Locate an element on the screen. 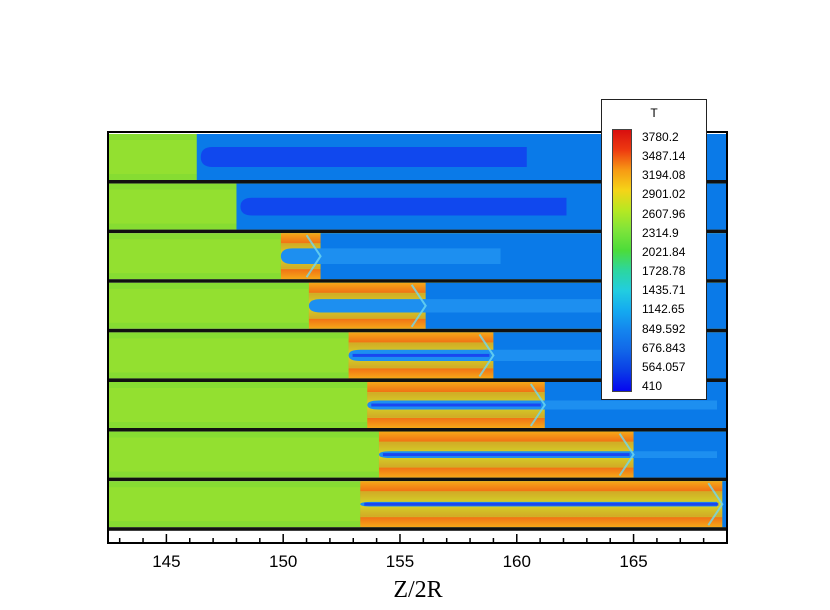  x-tick-label: 150 is located at coordinates (283, 561).